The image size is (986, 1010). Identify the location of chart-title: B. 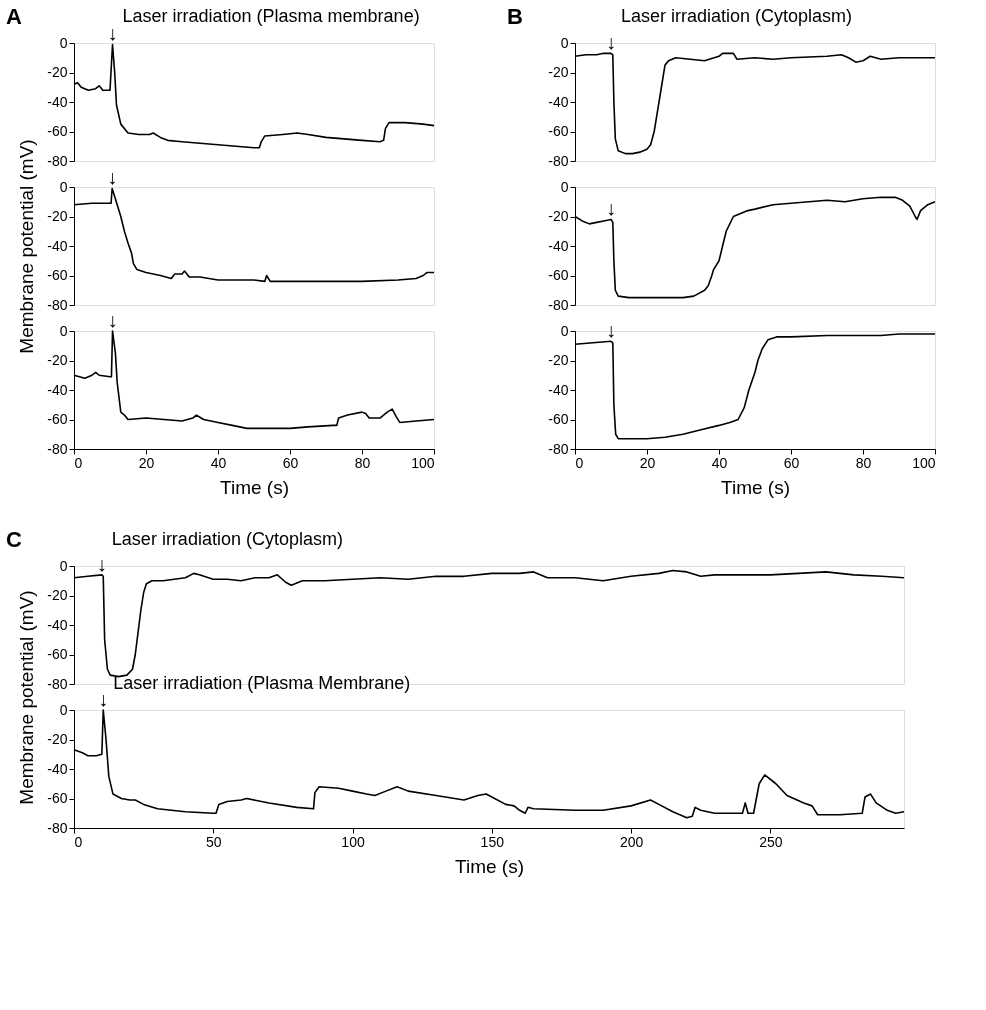
(515, 16).